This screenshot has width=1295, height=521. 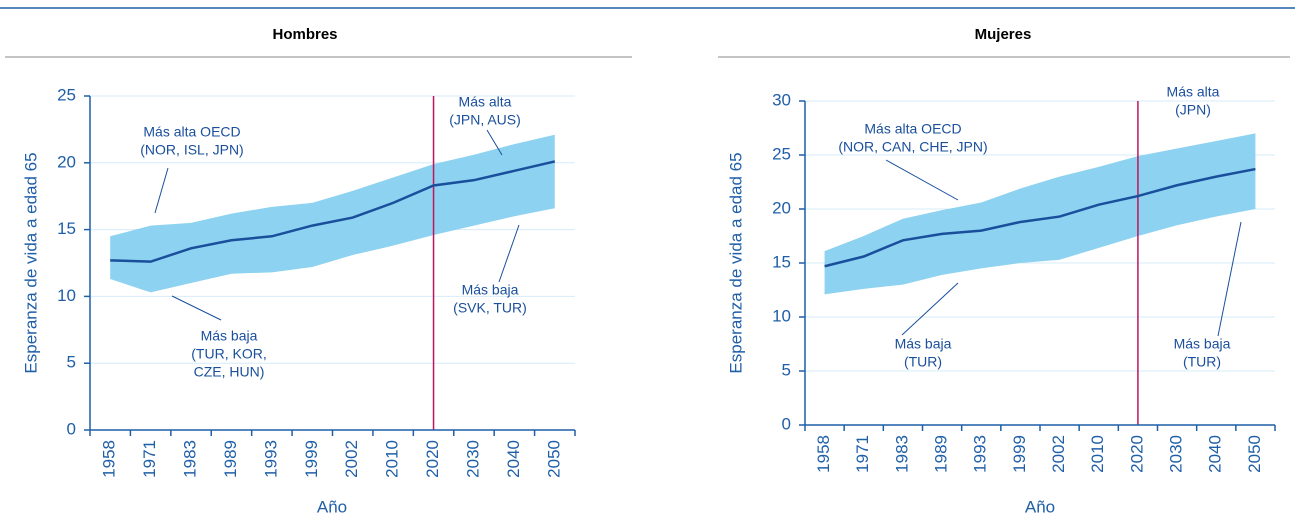 What do you see at coordinates (191, 150) in the screenshot?
I see `annotation: (NOR, ISL, JPN)` at bounding box center [191, 150].